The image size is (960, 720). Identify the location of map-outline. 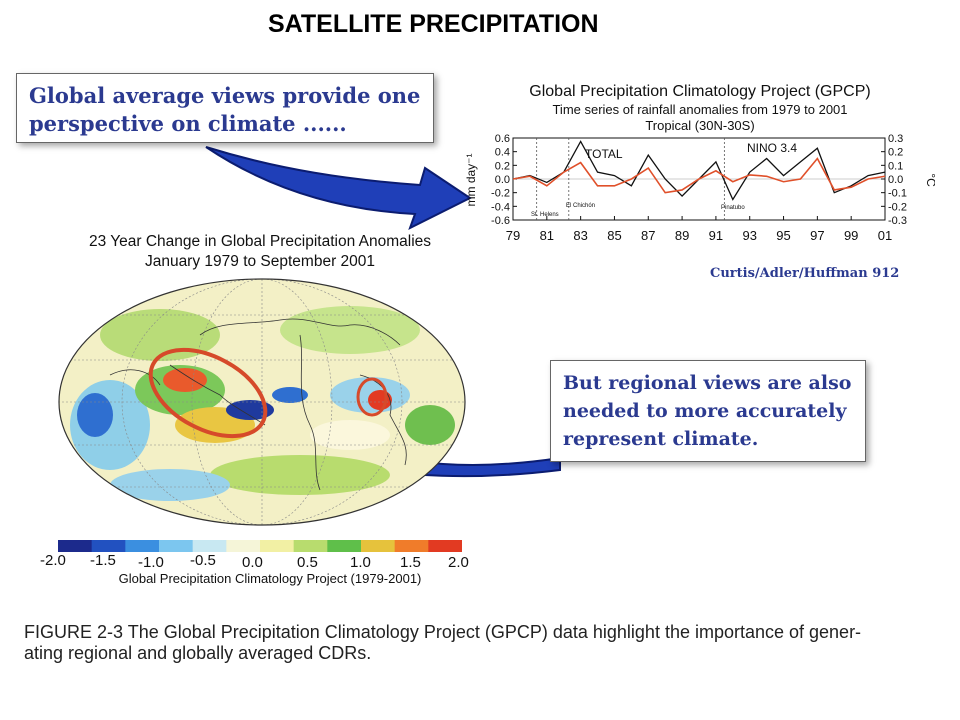
(262, 402).